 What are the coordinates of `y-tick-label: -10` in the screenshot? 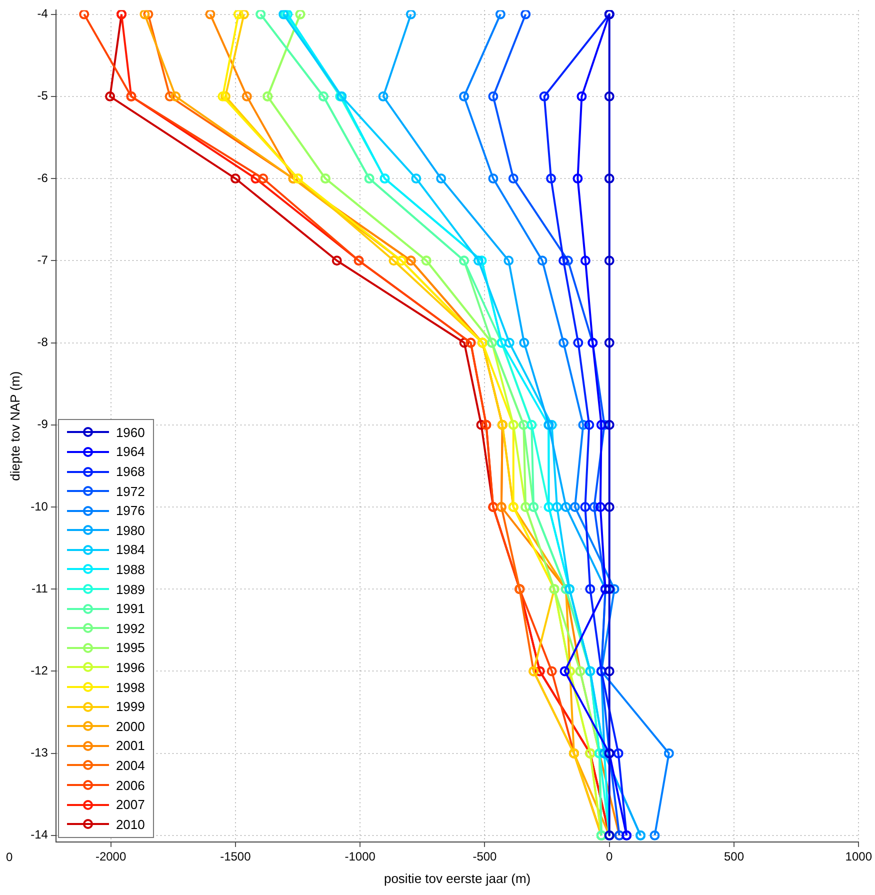 It's located at (39, 506).